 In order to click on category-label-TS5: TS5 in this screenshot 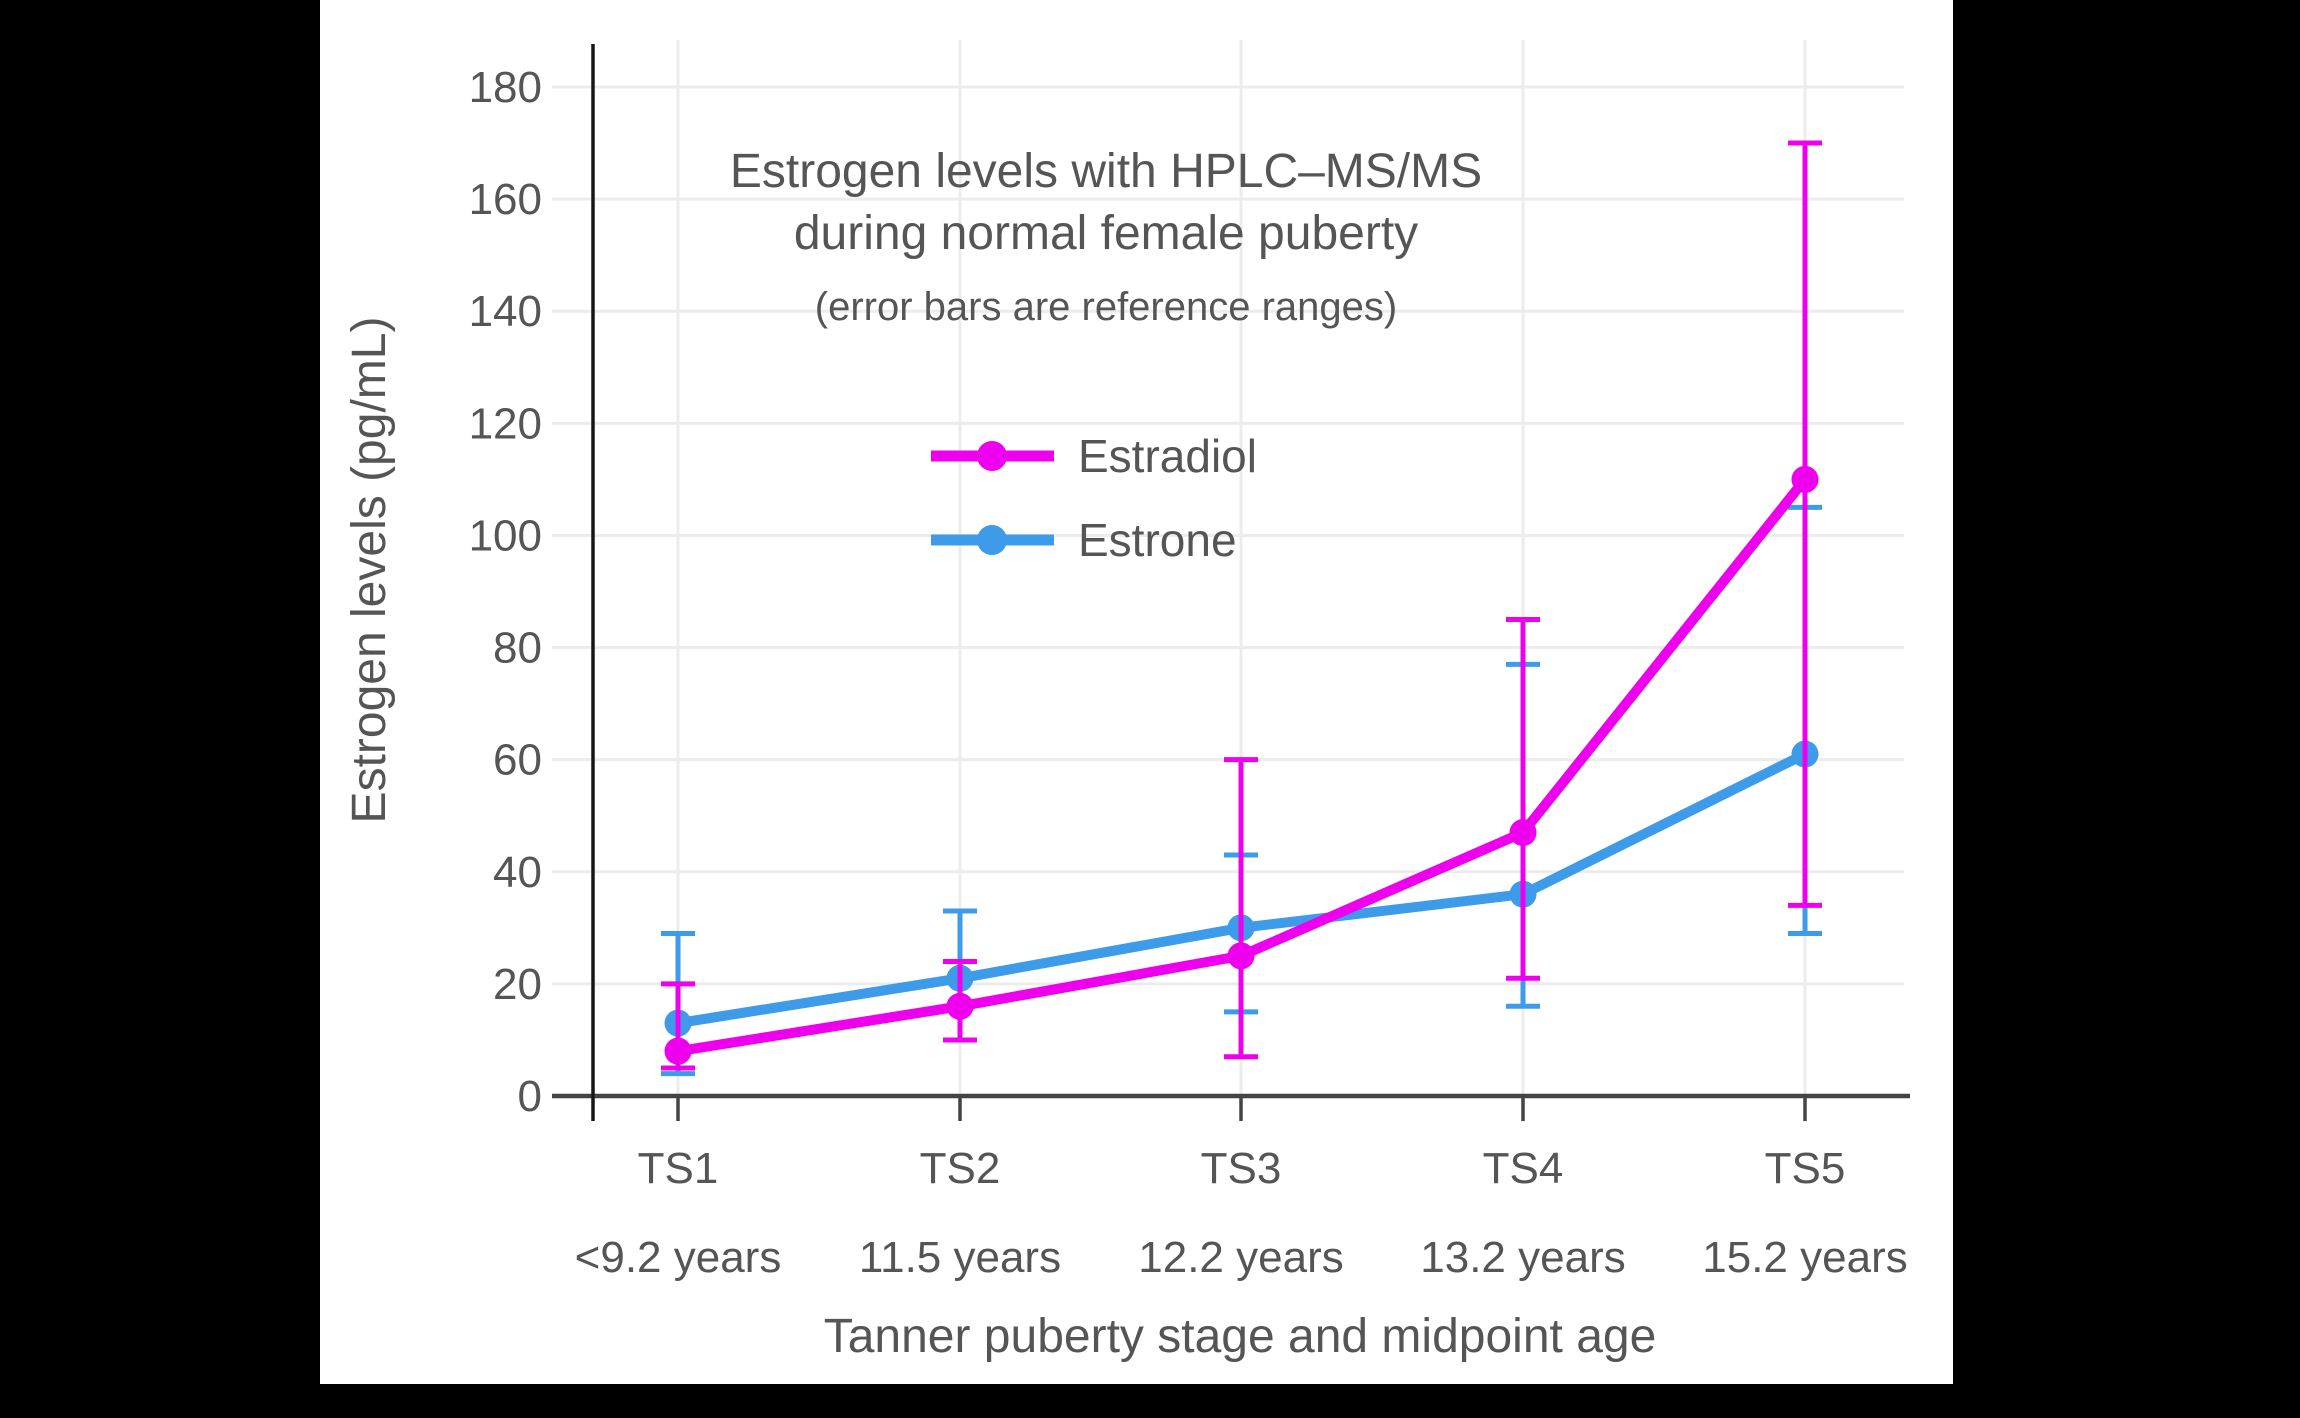, I will do `click(1805, 1168)`.